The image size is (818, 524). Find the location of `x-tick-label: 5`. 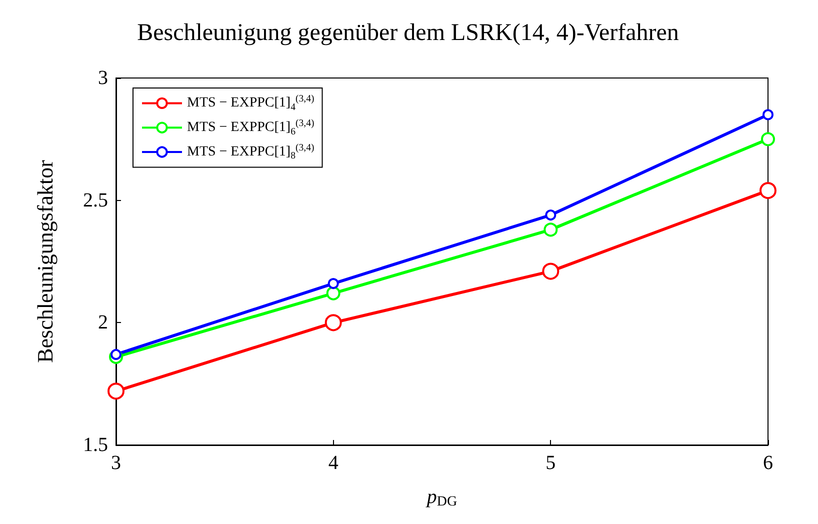

x-tick-label: 5 is located at coordinates (551, 463).